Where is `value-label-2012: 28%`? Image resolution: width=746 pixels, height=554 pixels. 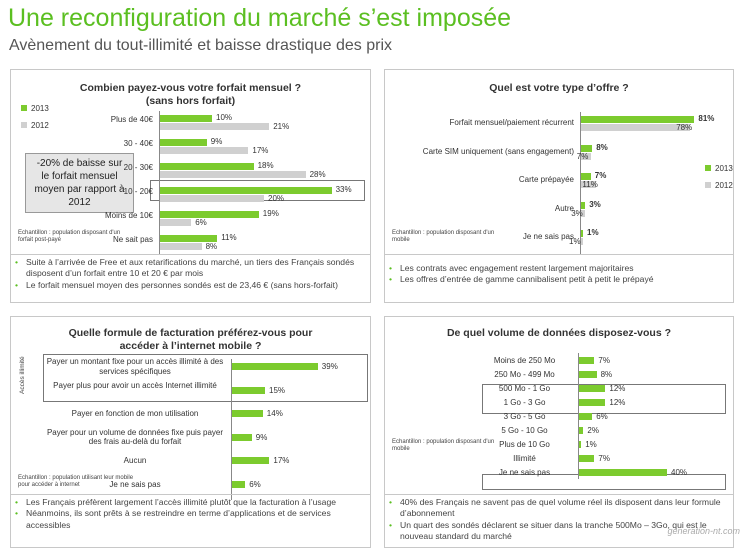
value-label-2012: 28% is located at coordinates (317, 174).